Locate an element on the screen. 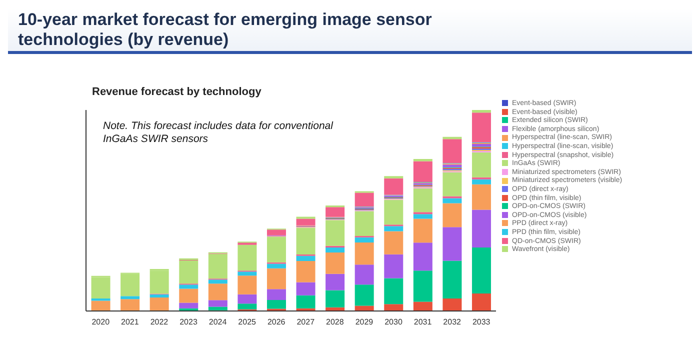 The height and width of the screenshot is (337, 700). x-tick-label: 2022 is located at coordinates (159, 322).